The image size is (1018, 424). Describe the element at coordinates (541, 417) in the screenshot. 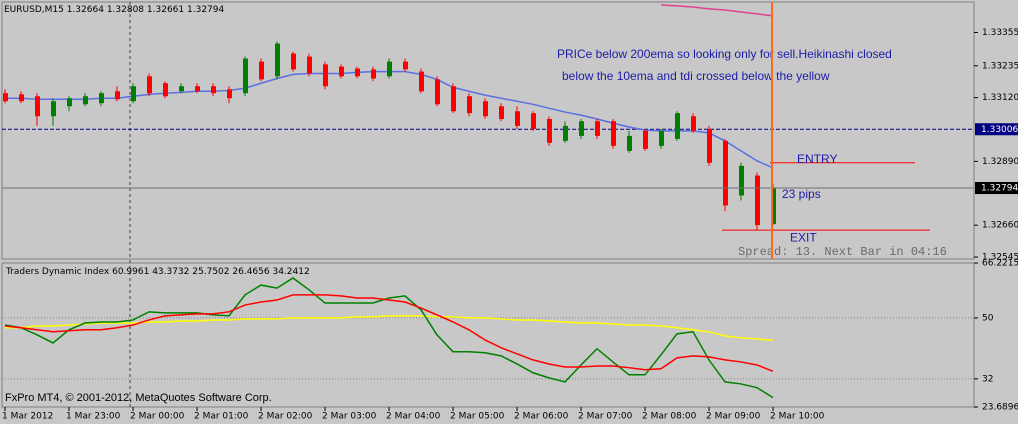

I see `x-tick-label: 2 Mar 06:00` at that location.